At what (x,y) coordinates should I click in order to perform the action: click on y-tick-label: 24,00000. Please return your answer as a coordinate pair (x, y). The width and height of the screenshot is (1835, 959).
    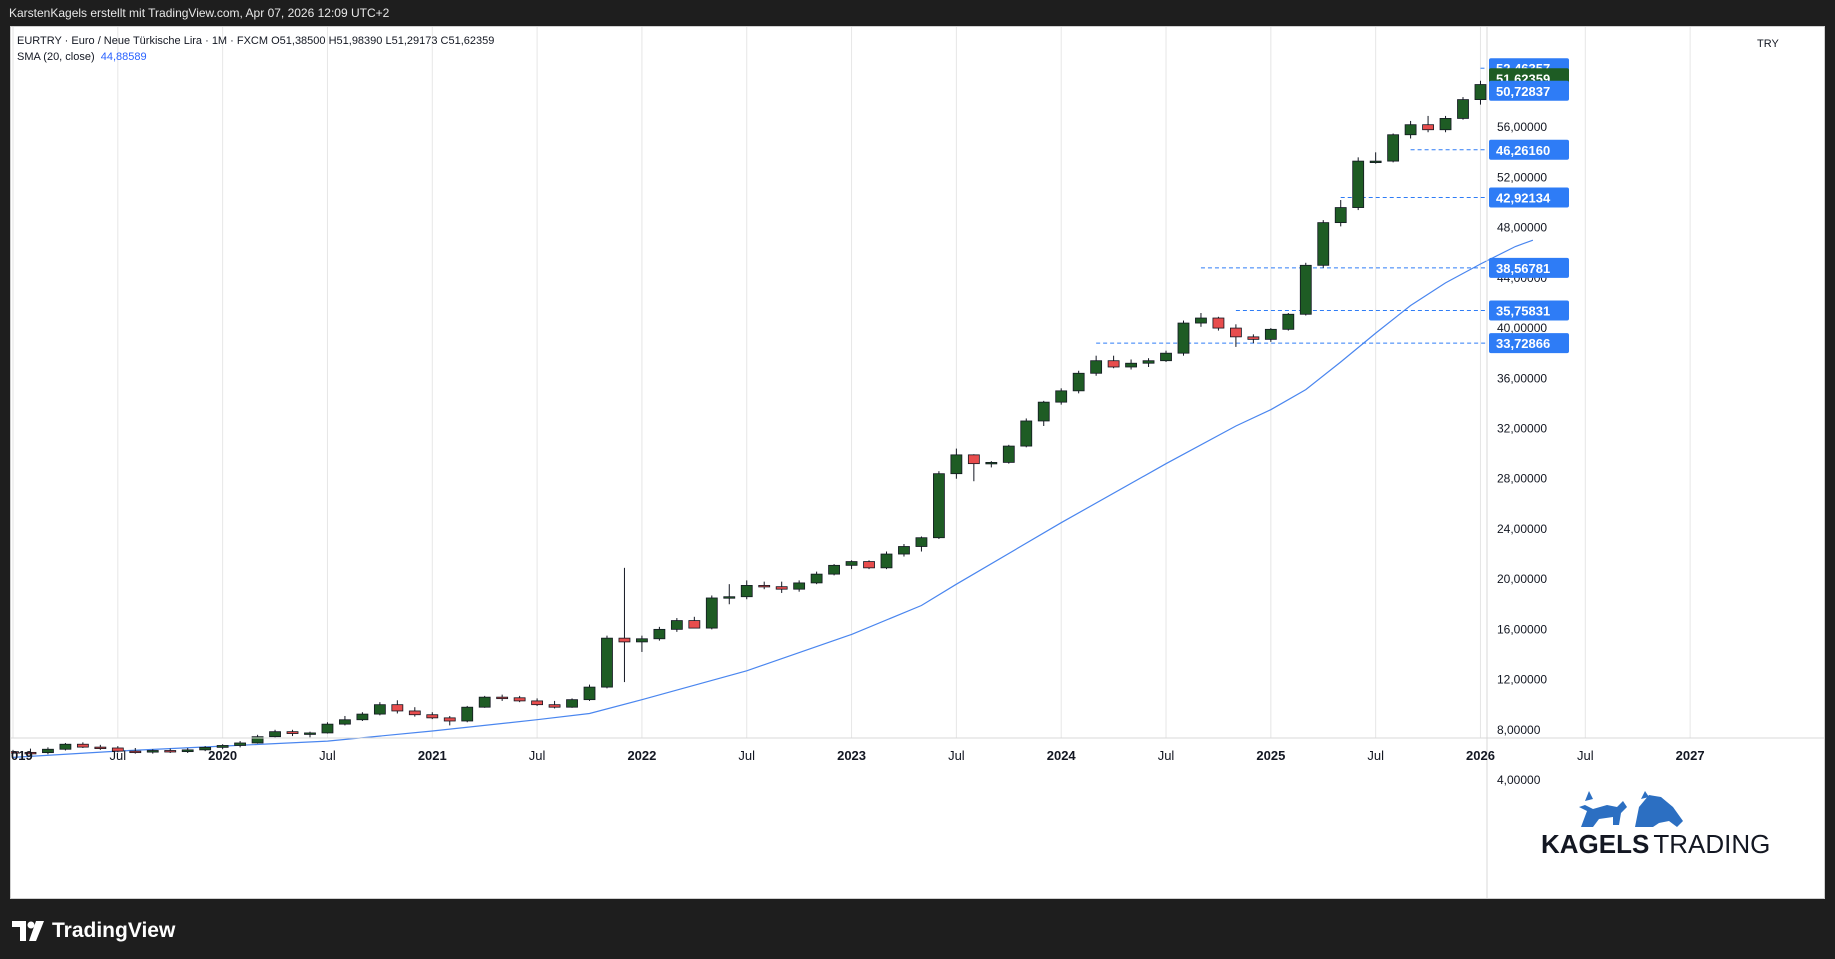
    Looking at the image, I should click on (1522, 529).